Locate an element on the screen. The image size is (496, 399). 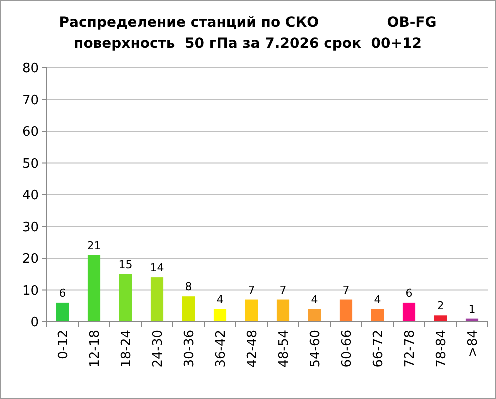
chart-title: Распределение станций по СКО OB-FG is located at coordinates (248, 23).